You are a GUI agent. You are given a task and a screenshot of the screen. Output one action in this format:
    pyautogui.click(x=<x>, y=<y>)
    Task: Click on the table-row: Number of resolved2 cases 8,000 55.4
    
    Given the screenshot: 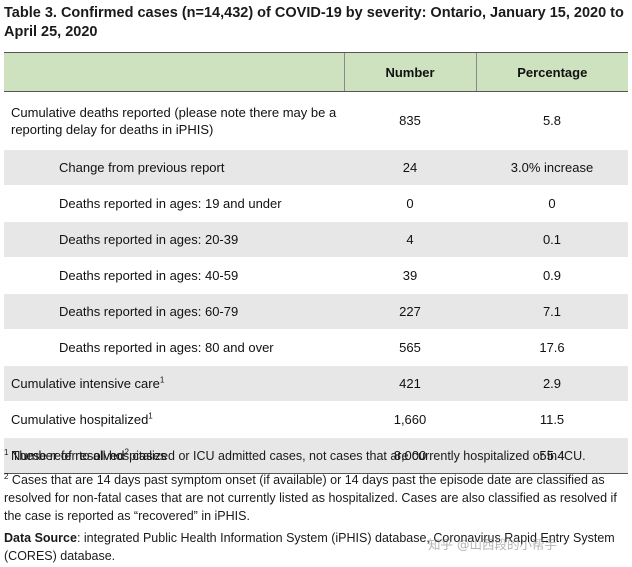 What is the action you would take?
    pyautogui.click(x=316, y=455)
    